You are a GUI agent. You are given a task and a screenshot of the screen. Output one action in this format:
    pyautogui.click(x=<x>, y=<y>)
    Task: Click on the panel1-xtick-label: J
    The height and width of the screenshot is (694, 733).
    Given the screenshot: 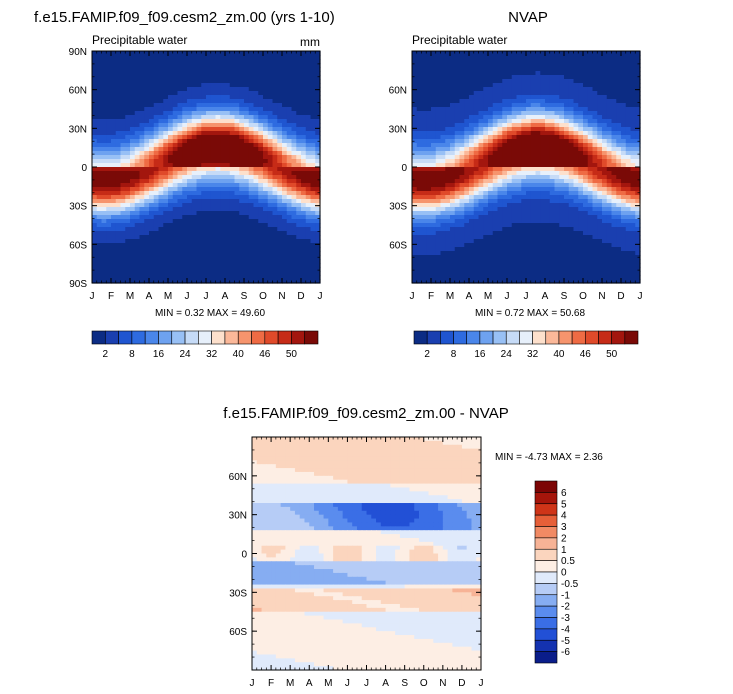 What is the action you would take?
    pyautogui.click(x=92, y=296)
    